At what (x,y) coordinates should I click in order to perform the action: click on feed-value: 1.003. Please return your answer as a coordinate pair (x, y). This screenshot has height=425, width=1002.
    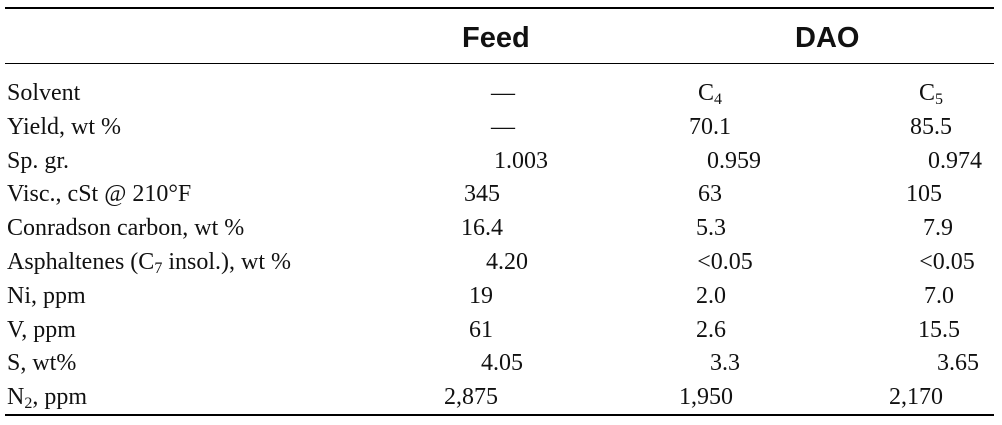
    Looking at the image, I should click on (521, 161).